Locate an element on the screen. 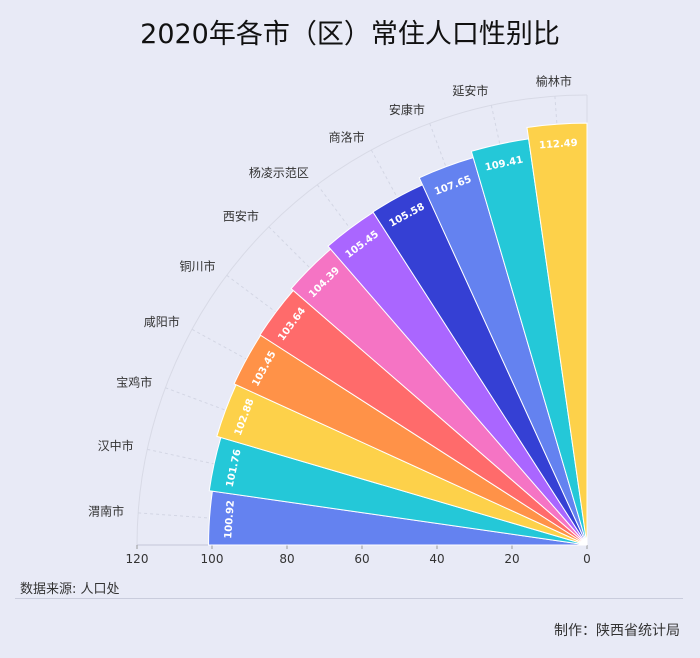 Image resolution: width=700 pixels, height=658 pixels. tick-label: 40 is located at coordinates (436, 559).